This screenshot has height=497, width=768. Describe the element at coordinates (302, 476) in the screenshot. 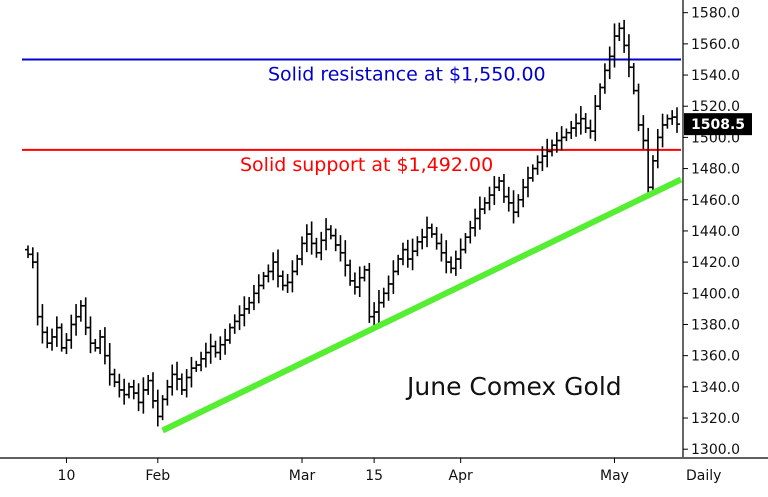

I see `date-tick-label: Mar` at that location.